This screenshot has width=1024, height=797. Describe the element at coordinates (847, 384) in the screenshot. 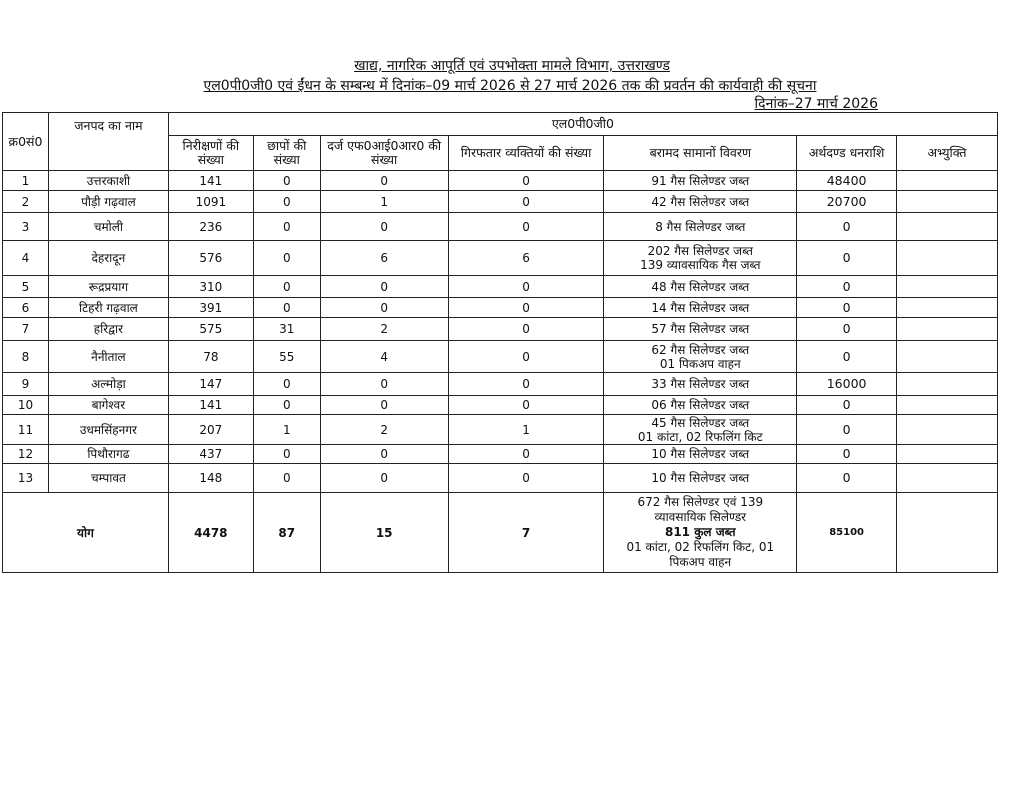

I see `cell-fine: 16000` at that location.